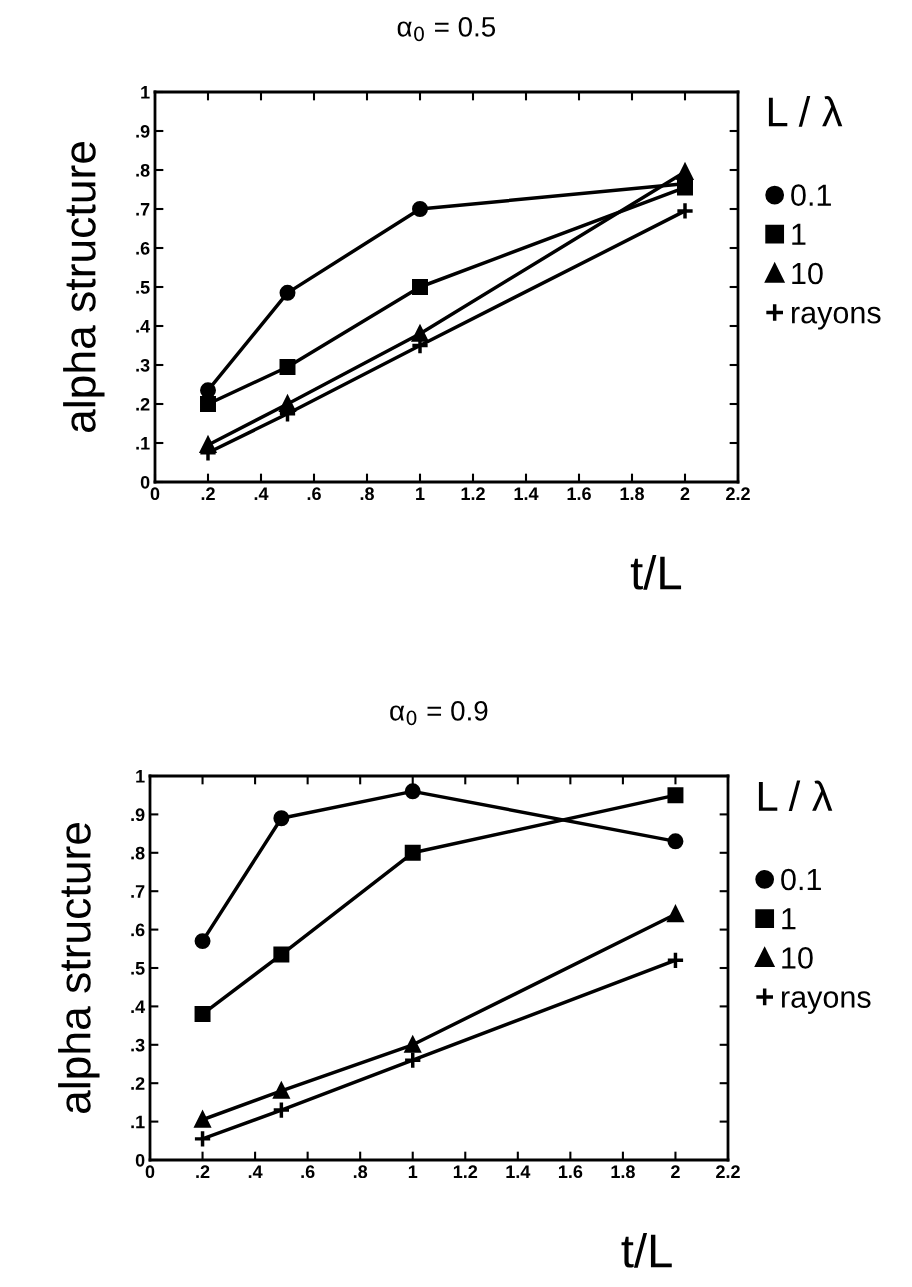 The width and height of the screenshot is (912, 1287). What do you see at coordinates (155, 494) in the screenshot?
I see `x-tick-label: 0` at bounding box center [155, 494].